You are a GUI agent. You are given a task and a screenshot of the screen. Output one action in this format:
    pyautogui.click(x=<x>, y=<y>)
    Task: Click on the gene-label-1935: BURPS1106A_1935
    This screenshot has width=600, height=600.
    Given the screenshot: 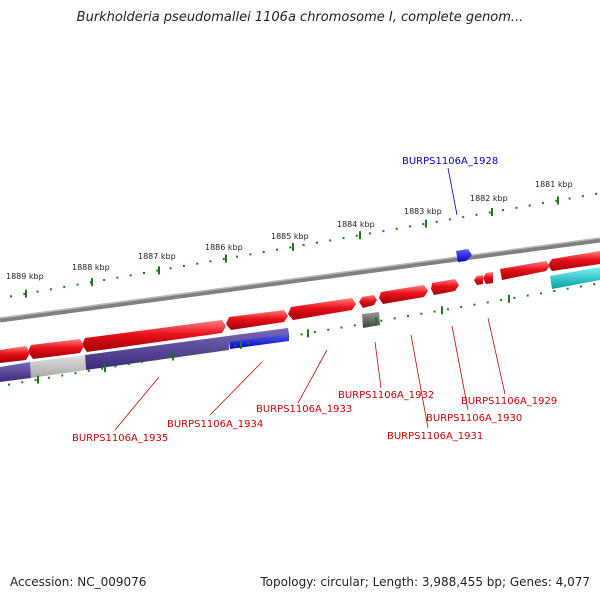 What is the action you would take?
    pyautogui.click(x=120, y=438)
    